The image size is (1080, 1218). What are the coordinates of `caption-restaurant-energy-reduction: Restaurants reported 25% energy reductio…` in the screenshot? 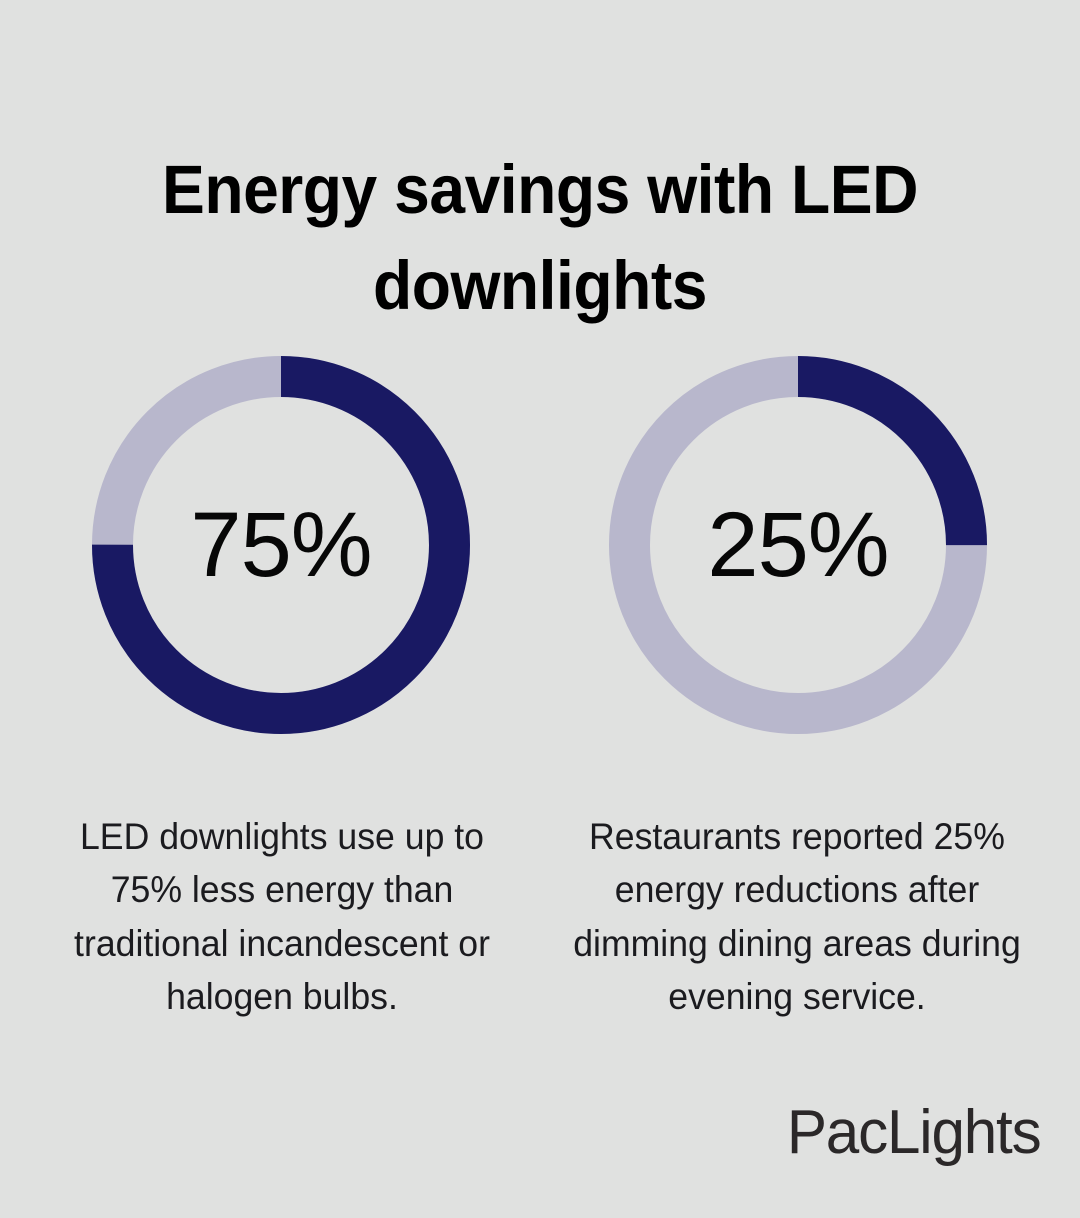 It's located at (797, 916).